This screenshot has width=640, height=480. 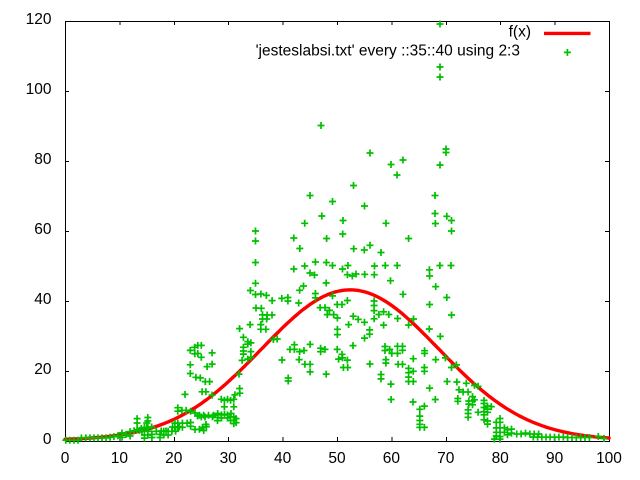 I want to click on svg-text: 120, so click(x=39, y=19).